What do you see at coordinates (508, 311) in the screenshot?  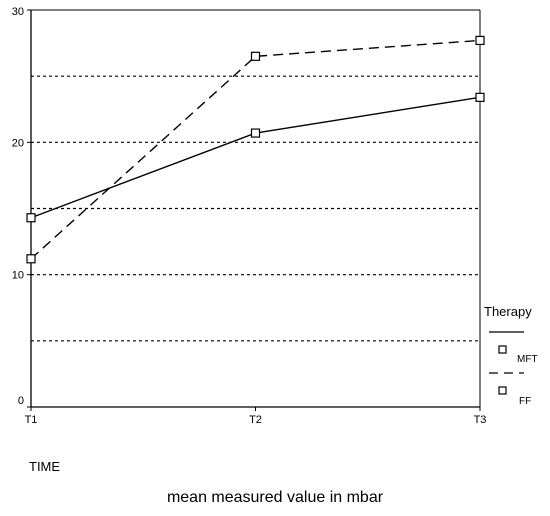 I see `legend-title: Therapy` at bounding box center [508, 311].